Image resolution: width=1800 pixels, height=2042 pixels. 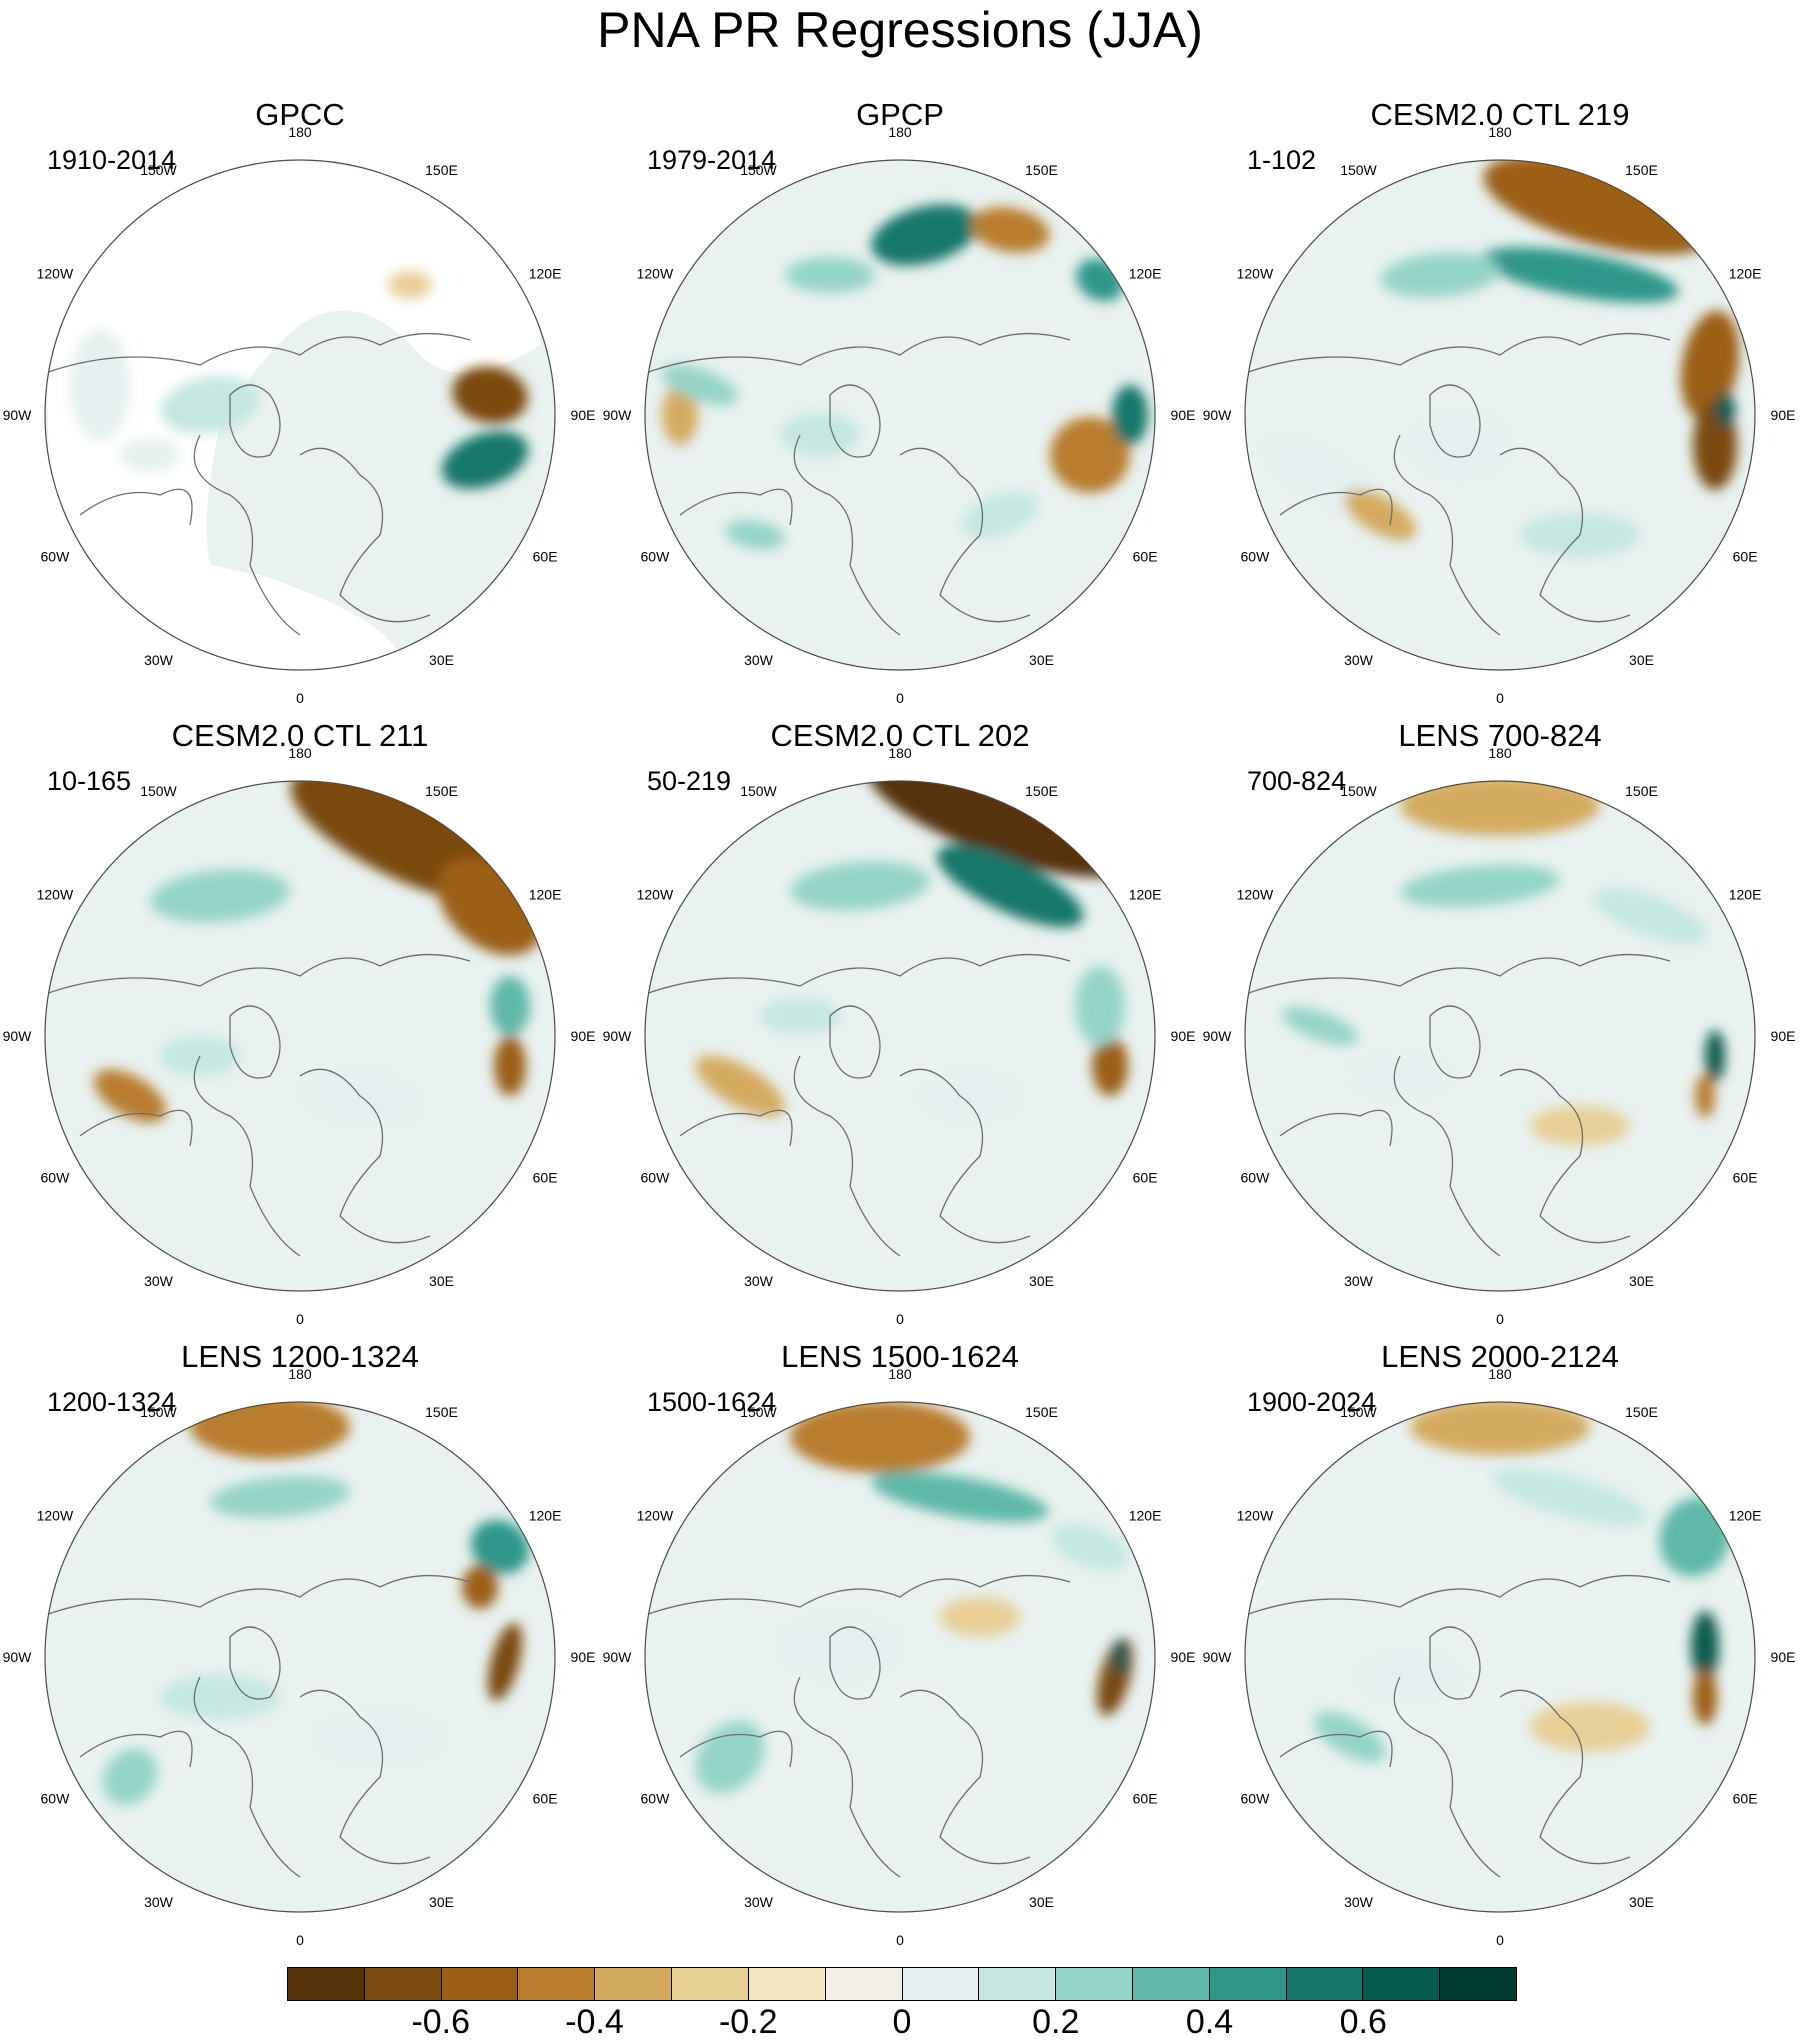 What do you see at coordinates (112, 1402) in the screenshot?
I see `panel-period: 1200-1324` at bounding box center [112, 1402].